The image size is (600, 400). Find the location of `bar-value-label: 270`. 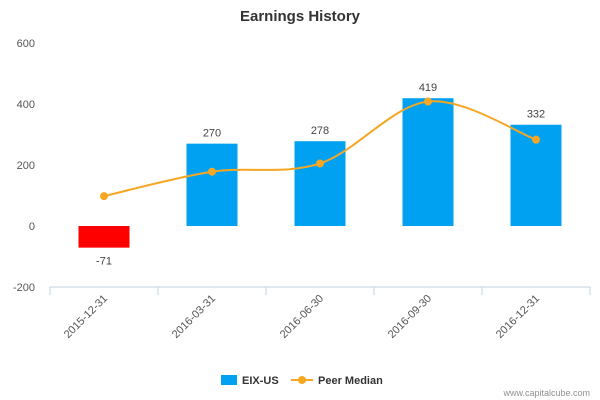

bar-value-label: 270 is located at coordinates (212, 134).